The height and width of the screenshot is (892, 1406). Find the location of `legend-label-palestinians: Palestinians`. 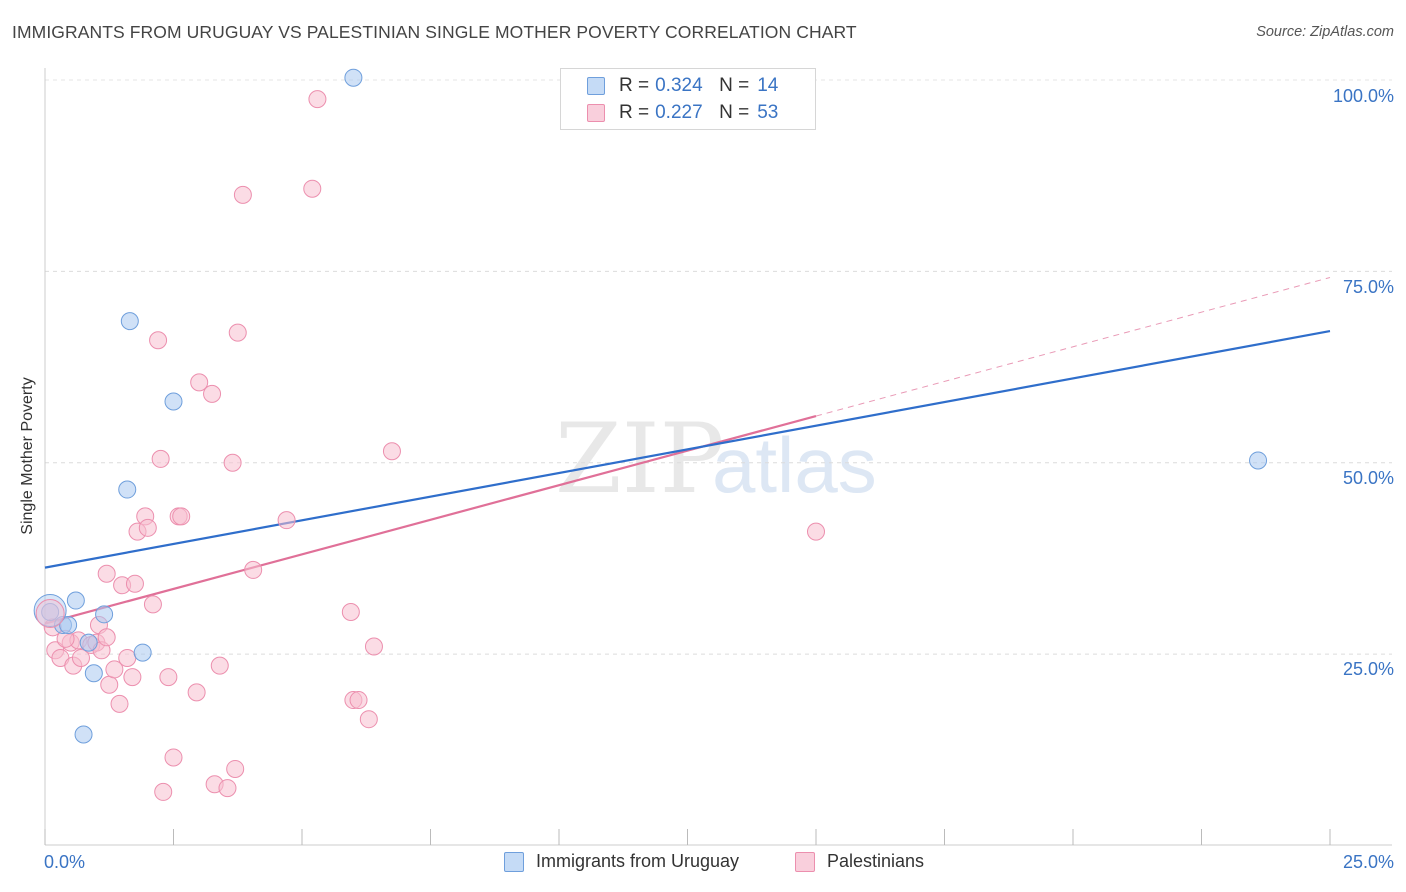

legend-label-palestinians: Palestinians is located at coordinates (876, 861).